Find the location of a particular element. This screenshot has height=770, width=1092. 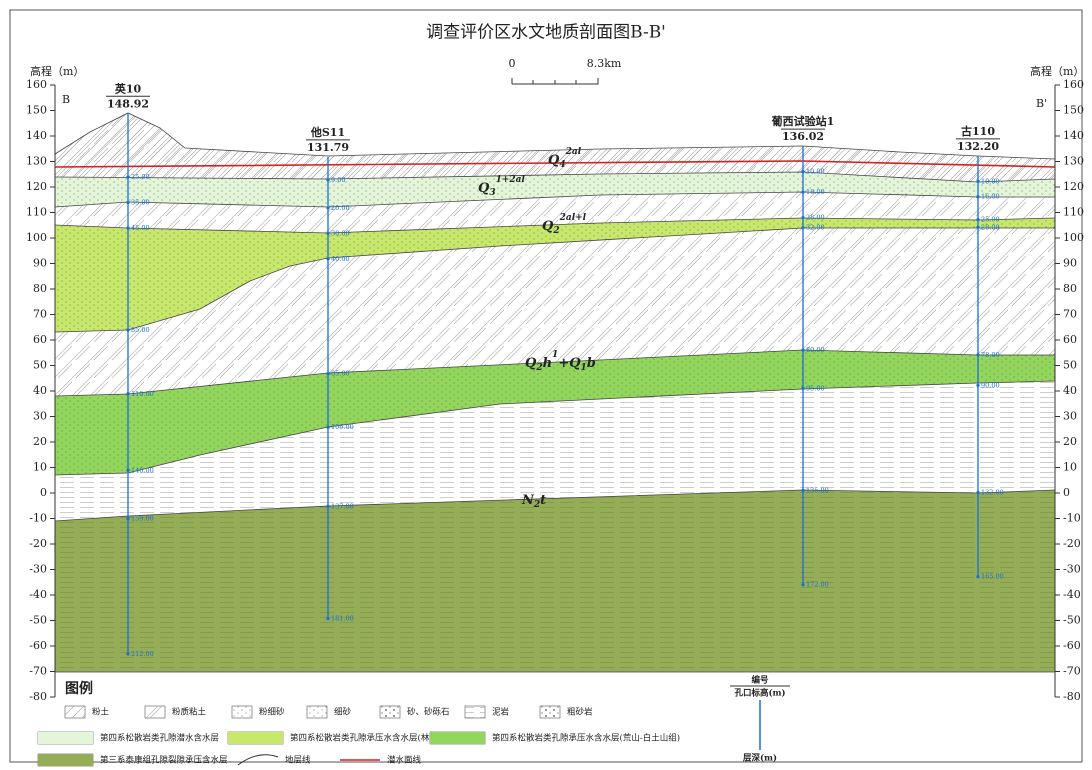

legend-label: 潜水面线 is located at coordinates (404, 760).